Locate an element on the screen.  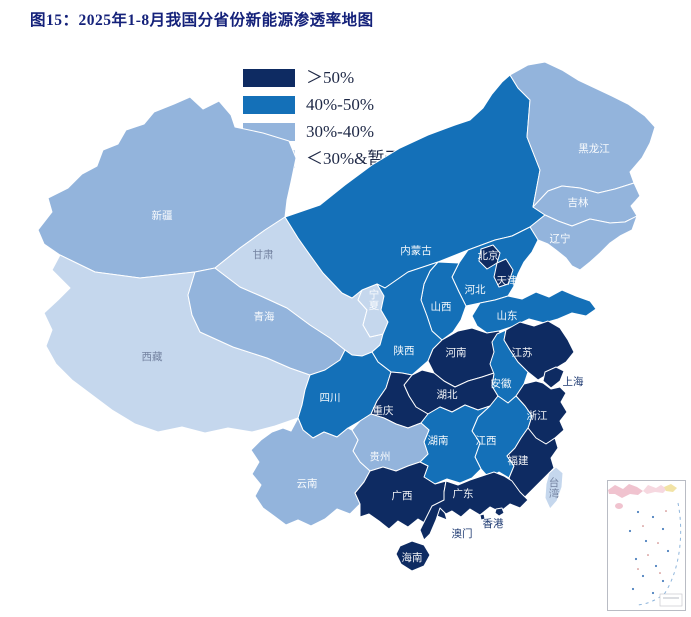
south-china-sea-inset is located at coordinates (646, 545).